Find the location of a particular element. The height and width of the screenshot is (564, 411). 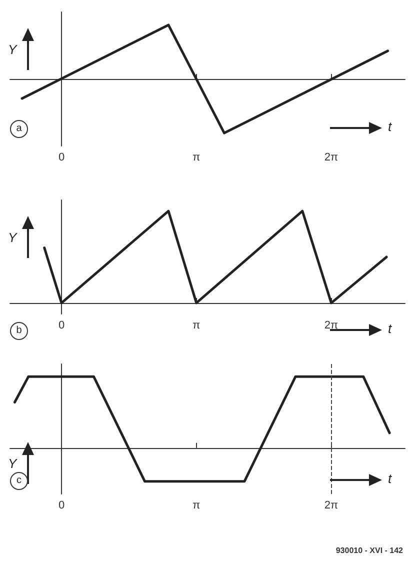

text: b is located at coordinates (19, 331).